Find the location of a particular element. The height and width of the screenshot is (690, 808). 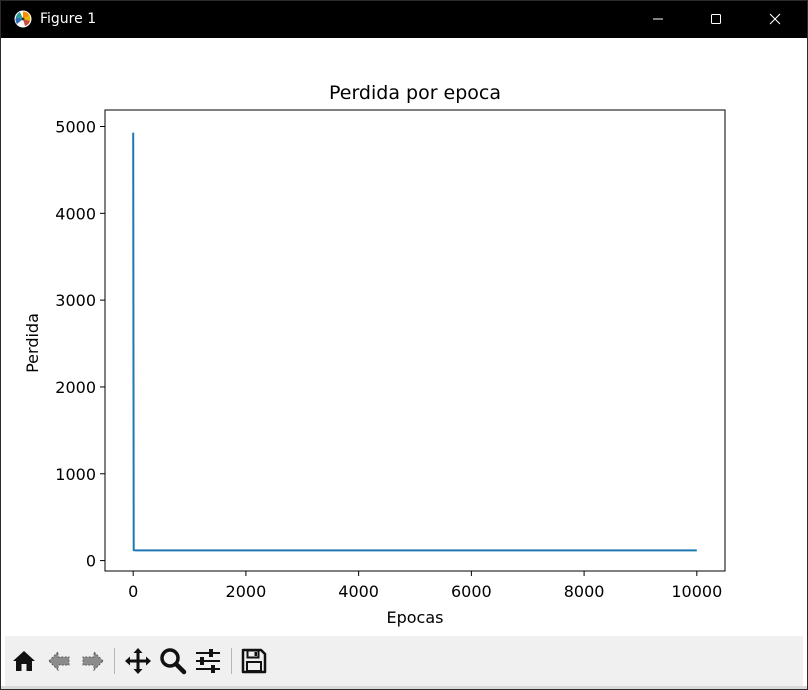

y-tick-label: 5000 is located at coordinates (75, 126).